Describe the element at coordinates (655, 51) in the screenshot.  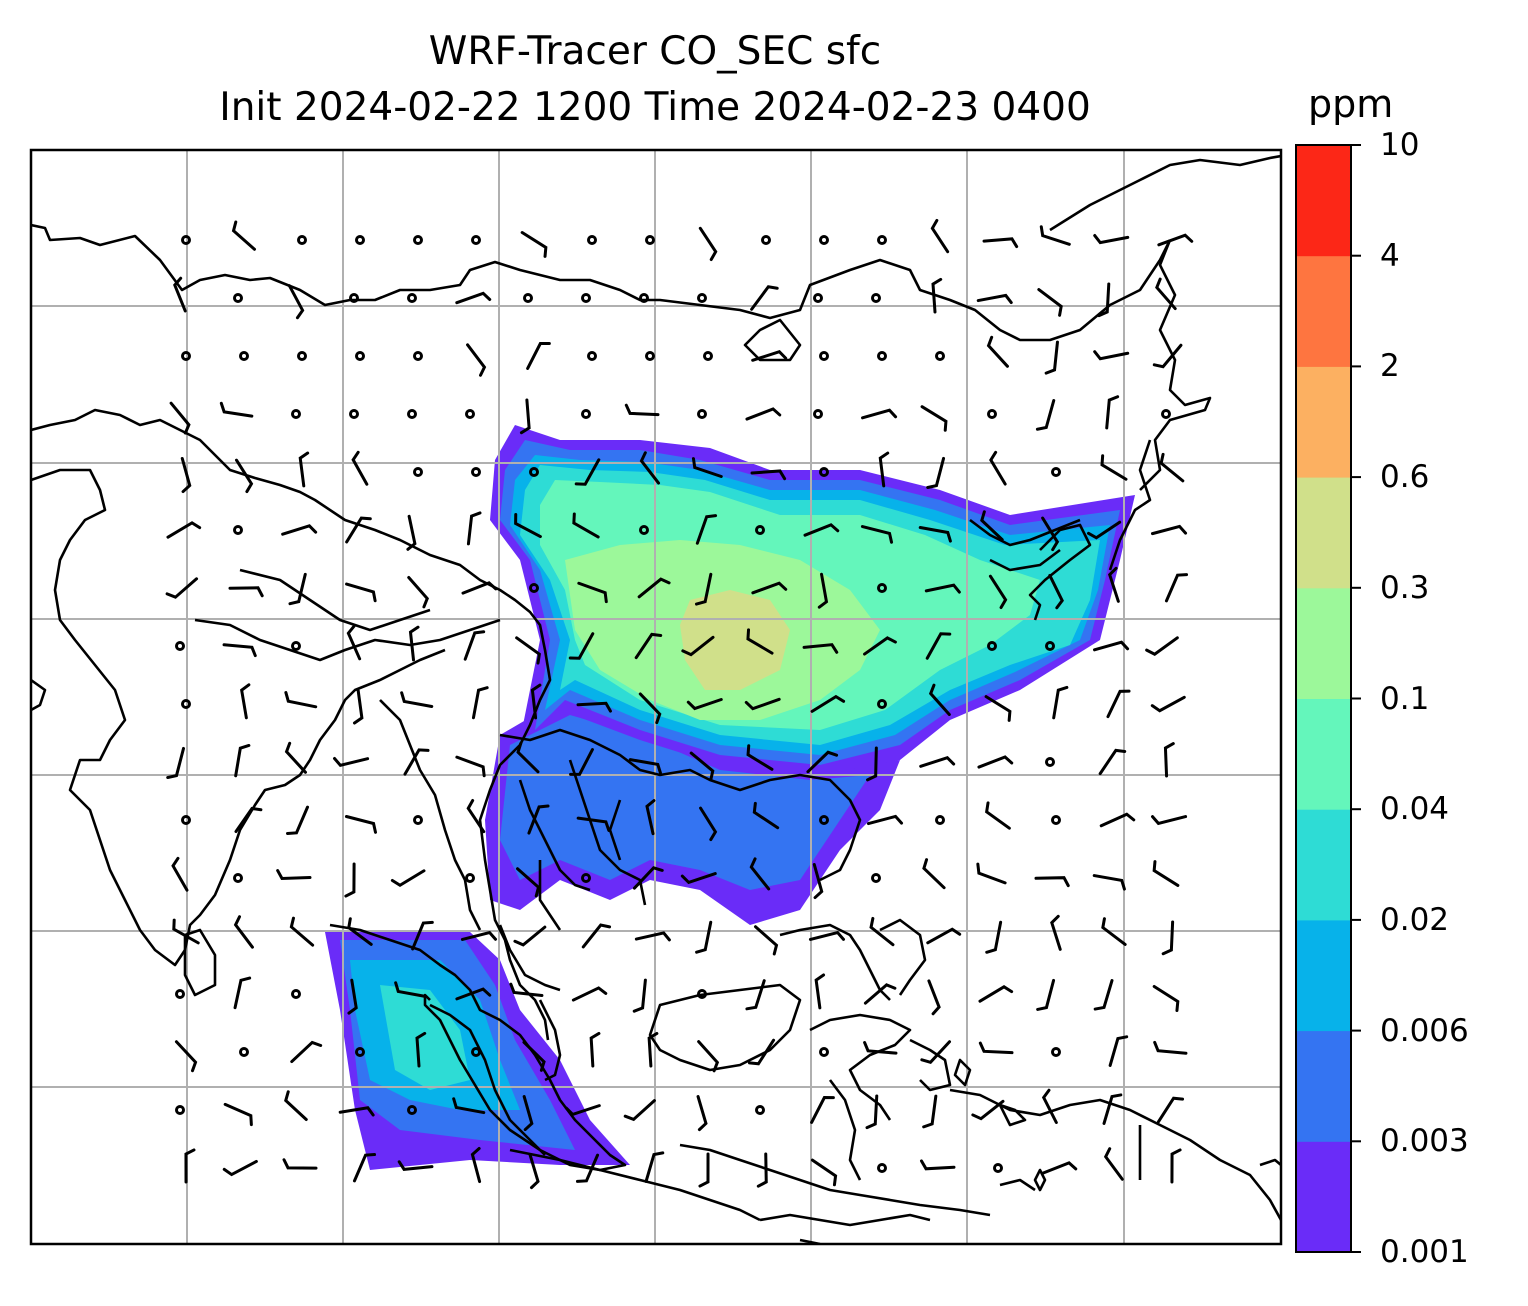
I see `map-title: WRF-Tracer CO_SEC sfc` at that location.